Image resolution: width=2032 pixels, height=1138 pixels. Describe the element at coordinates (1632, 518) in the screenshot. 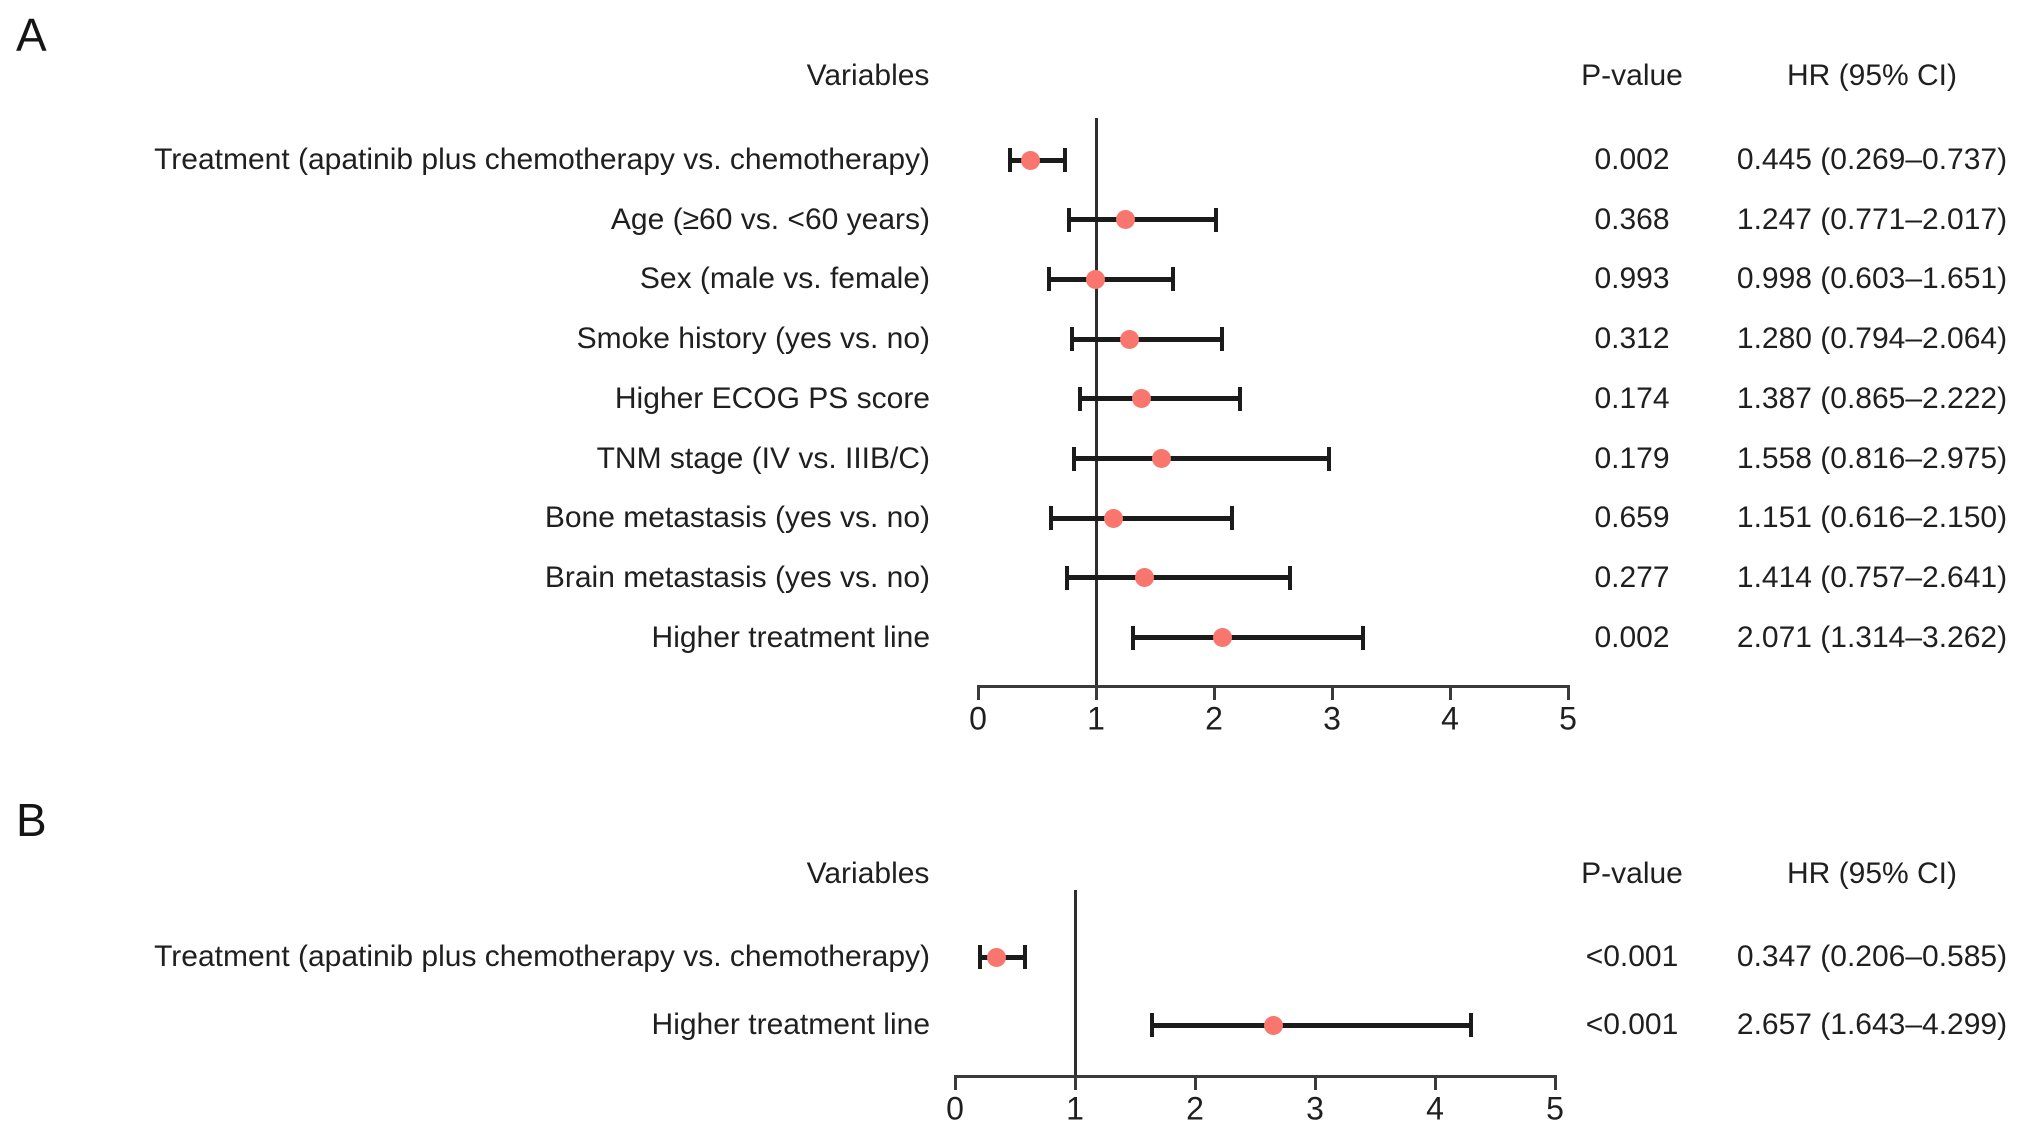

I see `p-value-cell: 0.659` at that location.